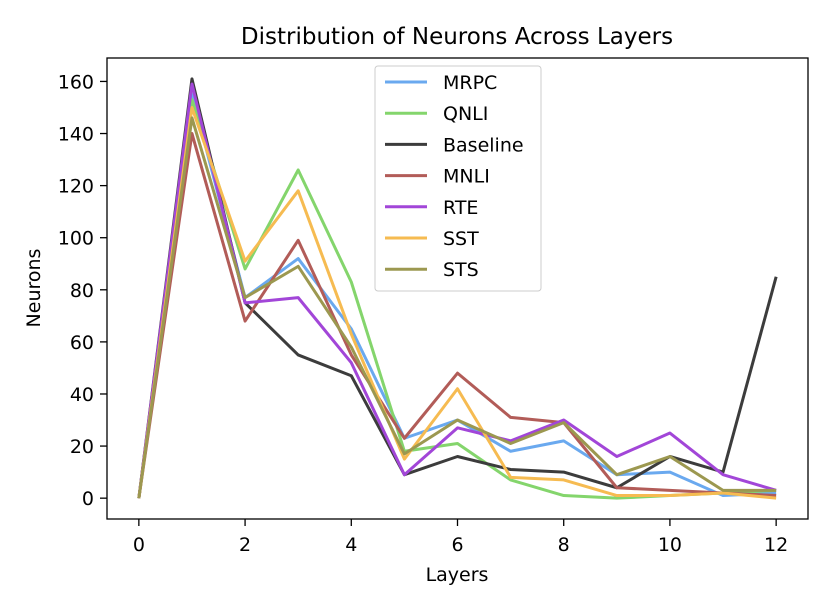  I want to click on legend-label-qnli: QNLI, so click(465, 114).